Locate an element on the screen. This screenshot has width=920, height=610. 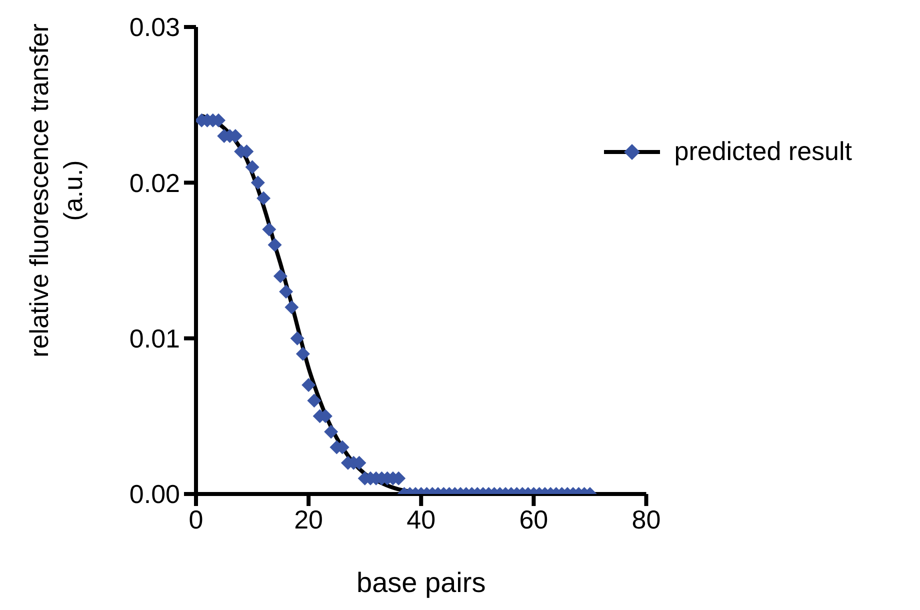
y-tick-label: 0.00 is located at coordinates (154, 494).